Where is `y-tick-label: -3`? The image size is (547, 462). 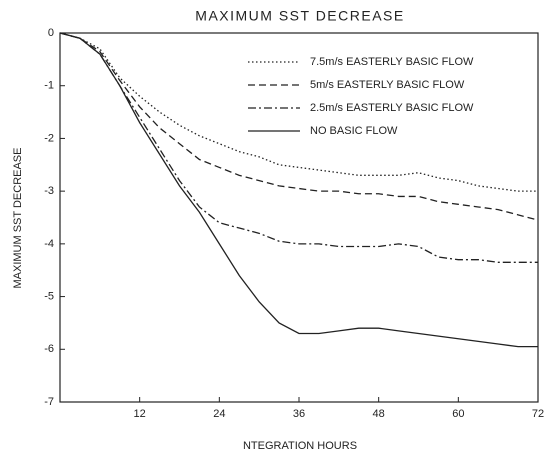 y-tick-label: -3 is located at coordinates (49, 191).